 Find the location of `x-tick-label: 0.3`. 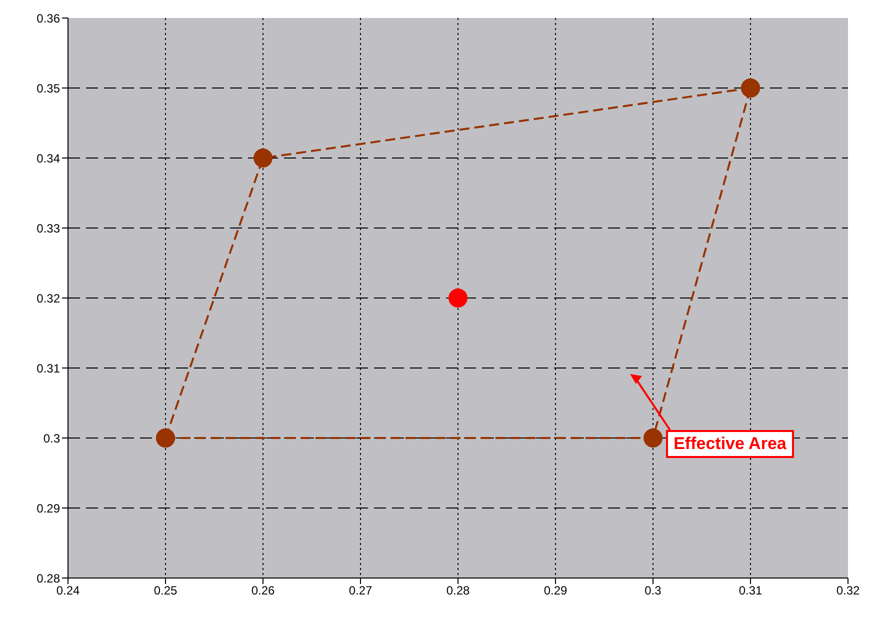

x-tick-label: 0.3 is located at coordinates (653, 591).